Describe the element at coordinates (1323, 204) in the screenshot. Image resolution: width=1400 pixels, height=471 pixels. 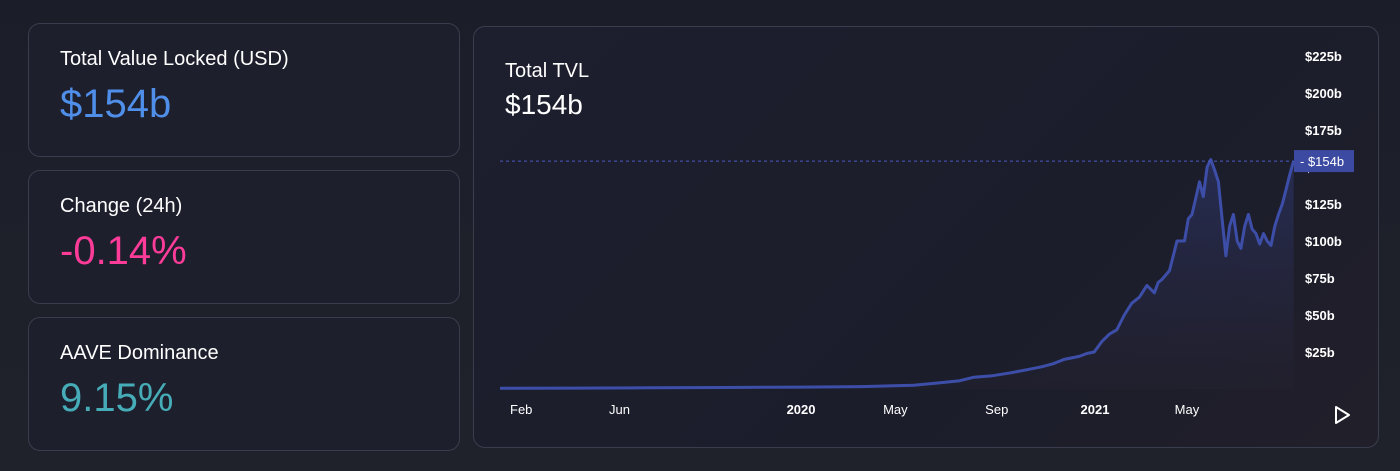
I see `y-tick-label: $125b` at that location.